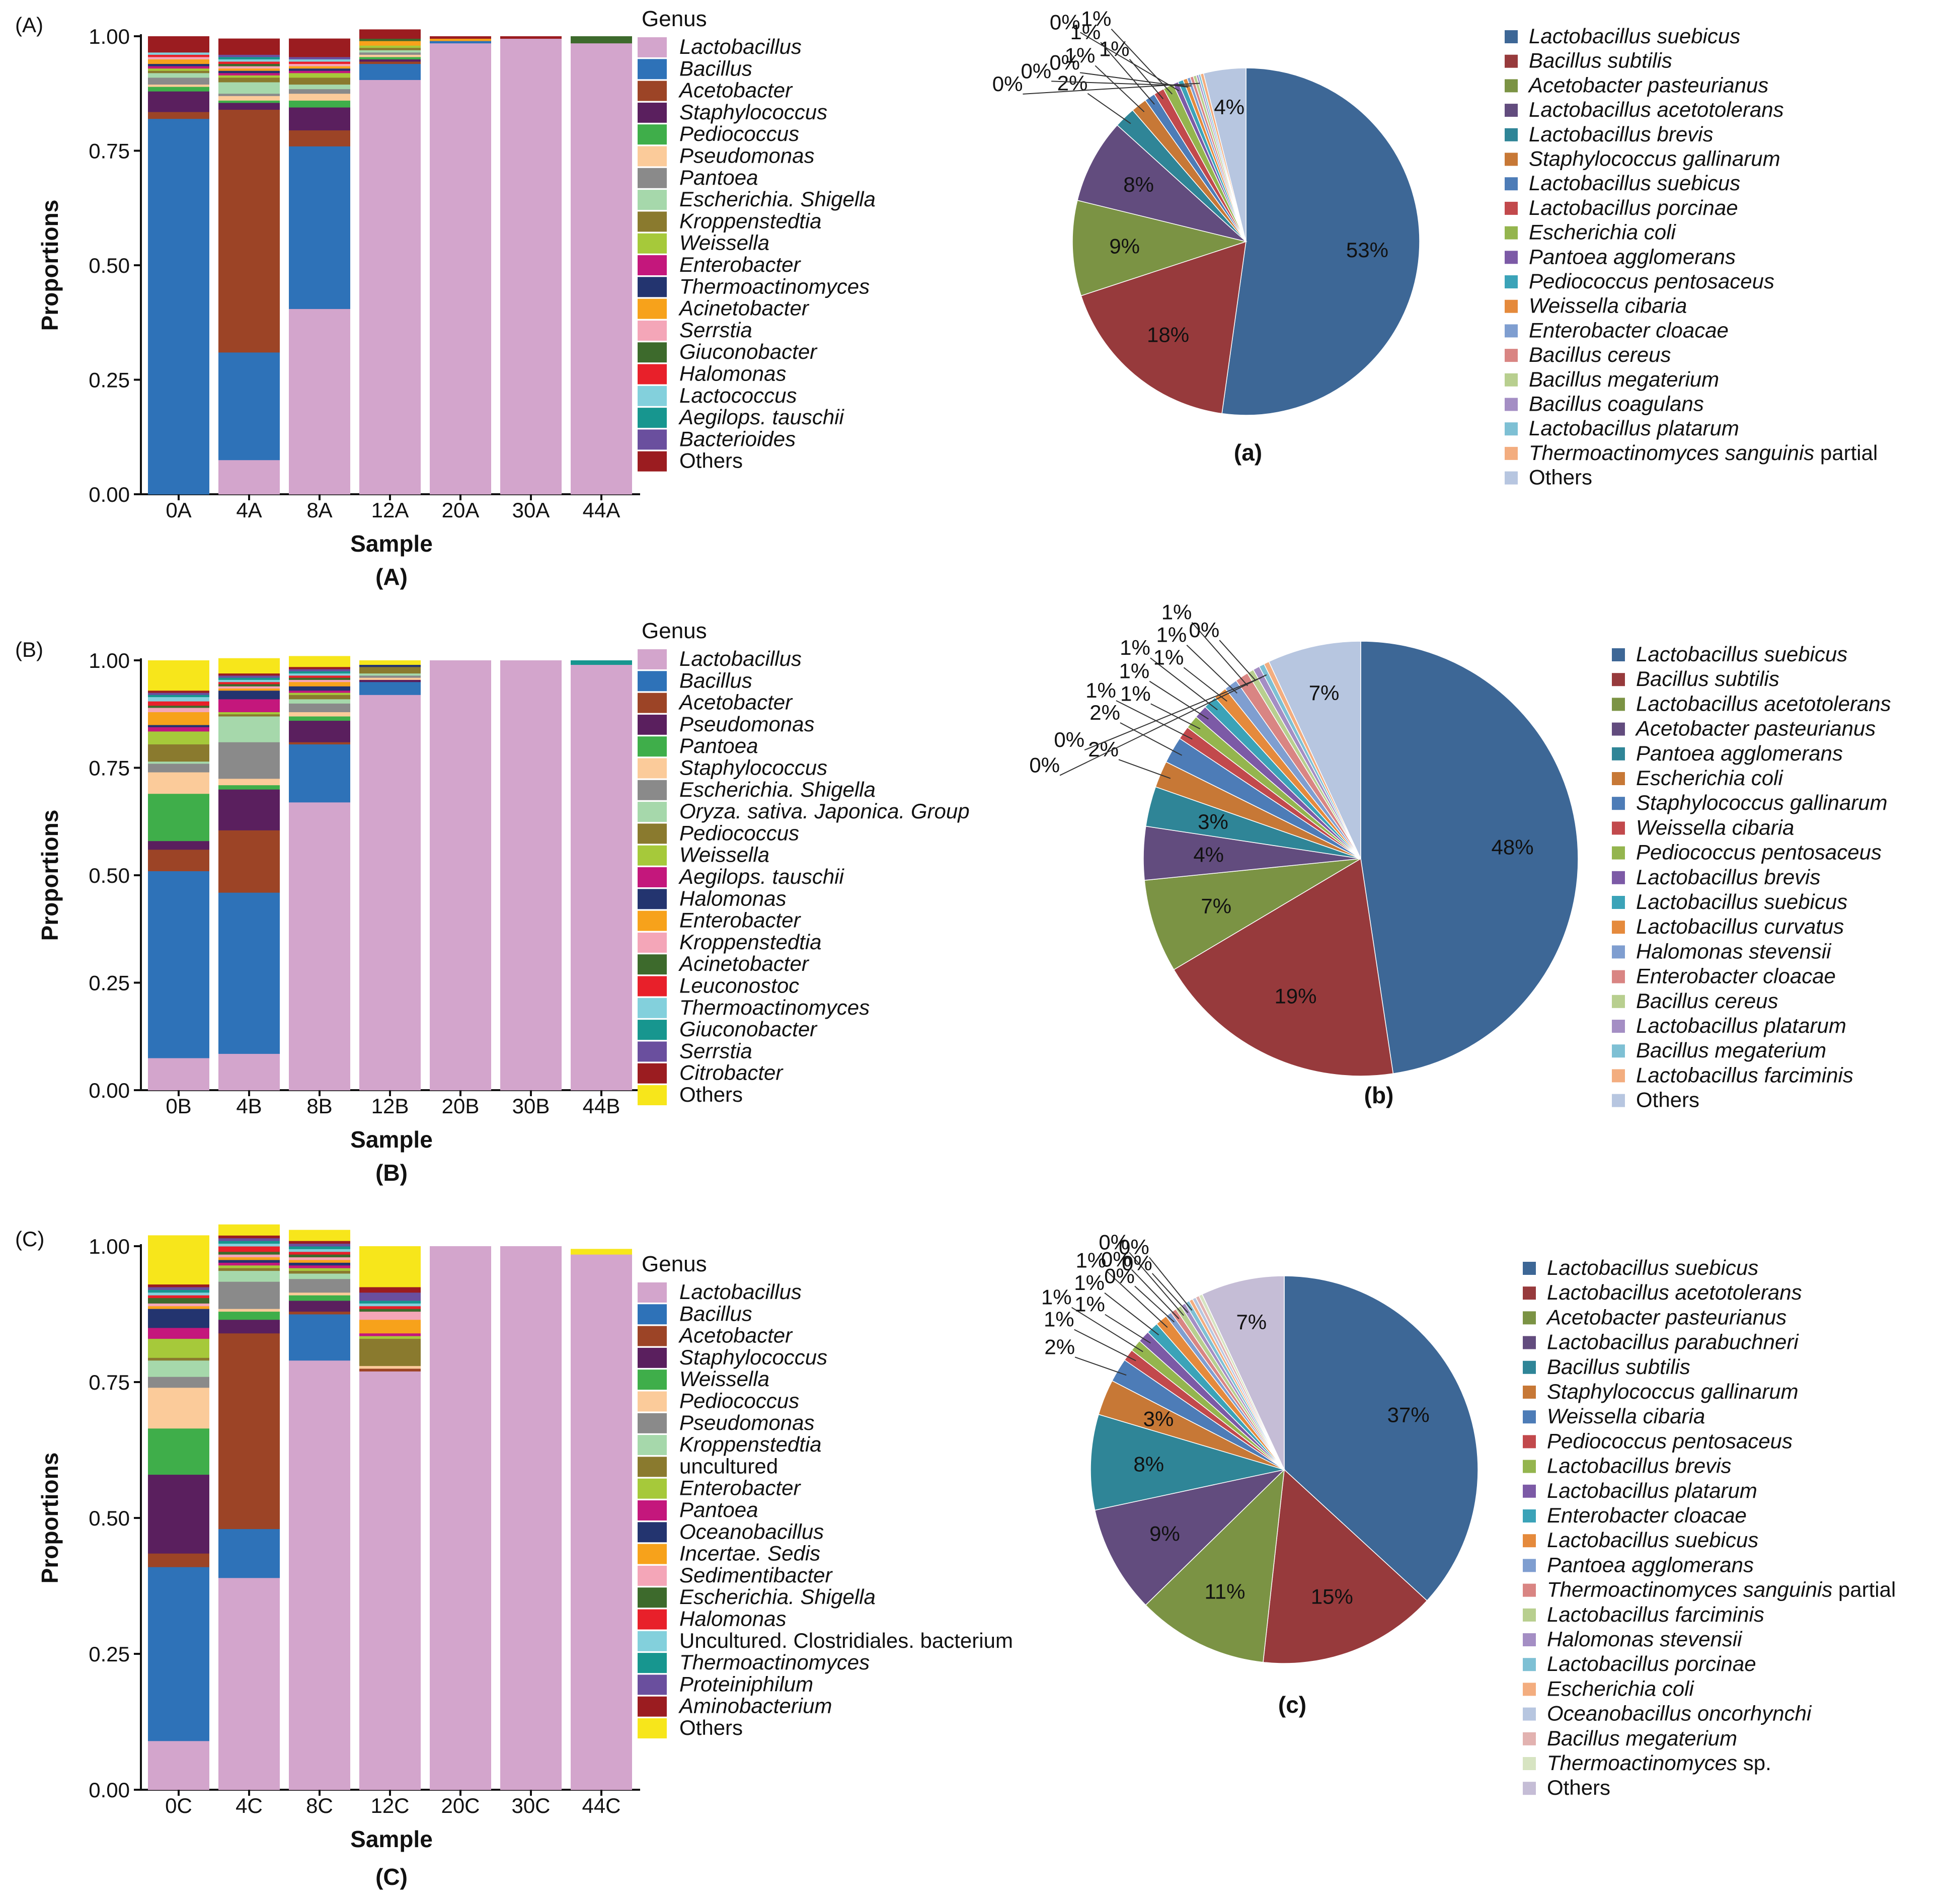 The width and height of the screenshot is (1946, 1904). Describe the element at coordinates (179, 1654) in the screenshot. I see `bar-segment-0C-bacillus` at that location.